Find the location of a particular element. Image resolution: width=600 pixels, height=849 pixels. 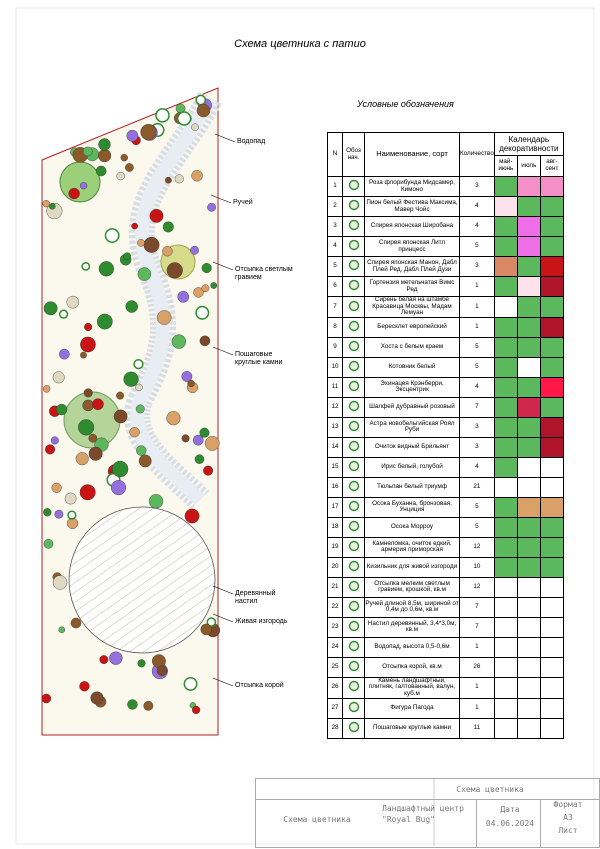

row-name: Фигура Пагода is located at coordinates (412, 708).